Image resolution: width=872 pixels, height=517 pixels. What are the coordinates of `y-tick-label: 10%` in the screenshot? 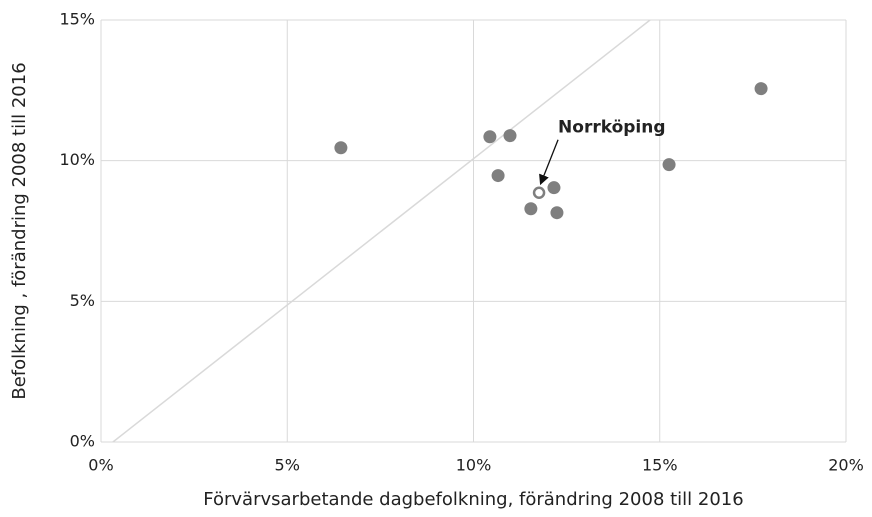 It's located at (77, 159).